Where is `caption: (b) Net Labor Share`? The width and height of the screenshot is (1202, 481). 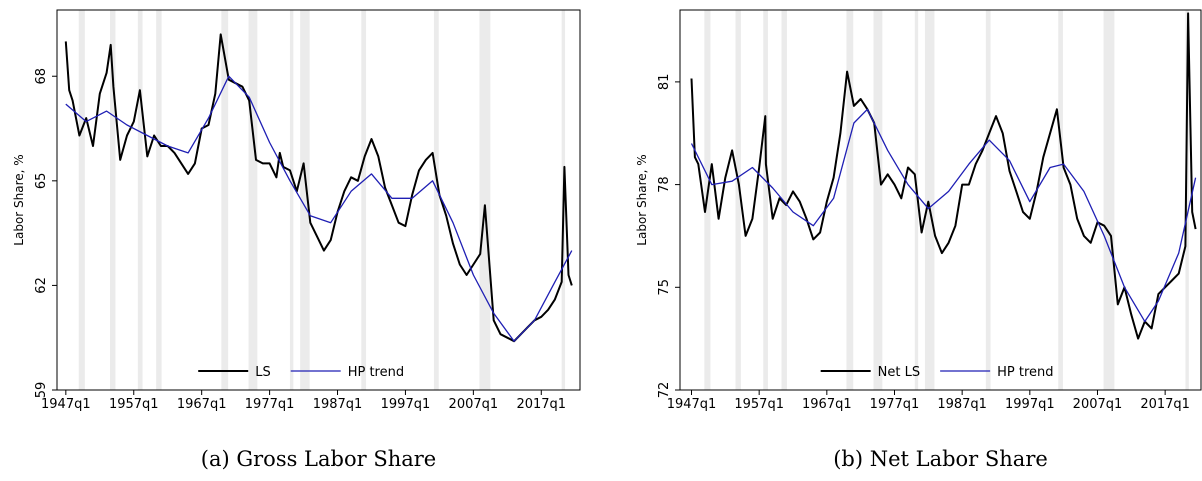
caption: (b) Net Labor Share is located at coordinates (940, 459).